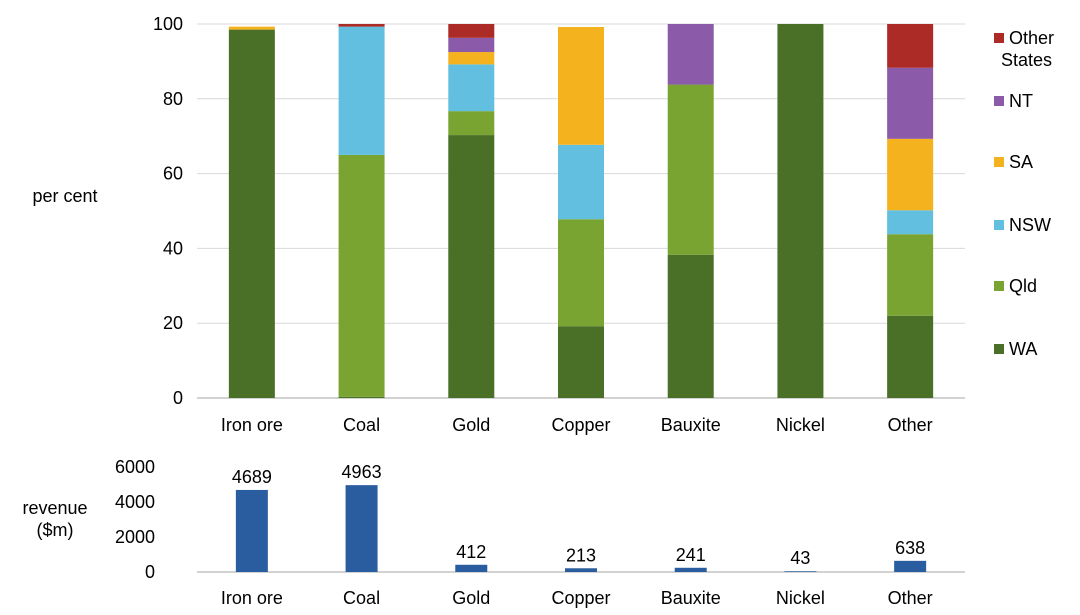 Image resolution: width=1080 pixels, height=615 pixels. I want to click on data-label: 241, so click(691, 555).